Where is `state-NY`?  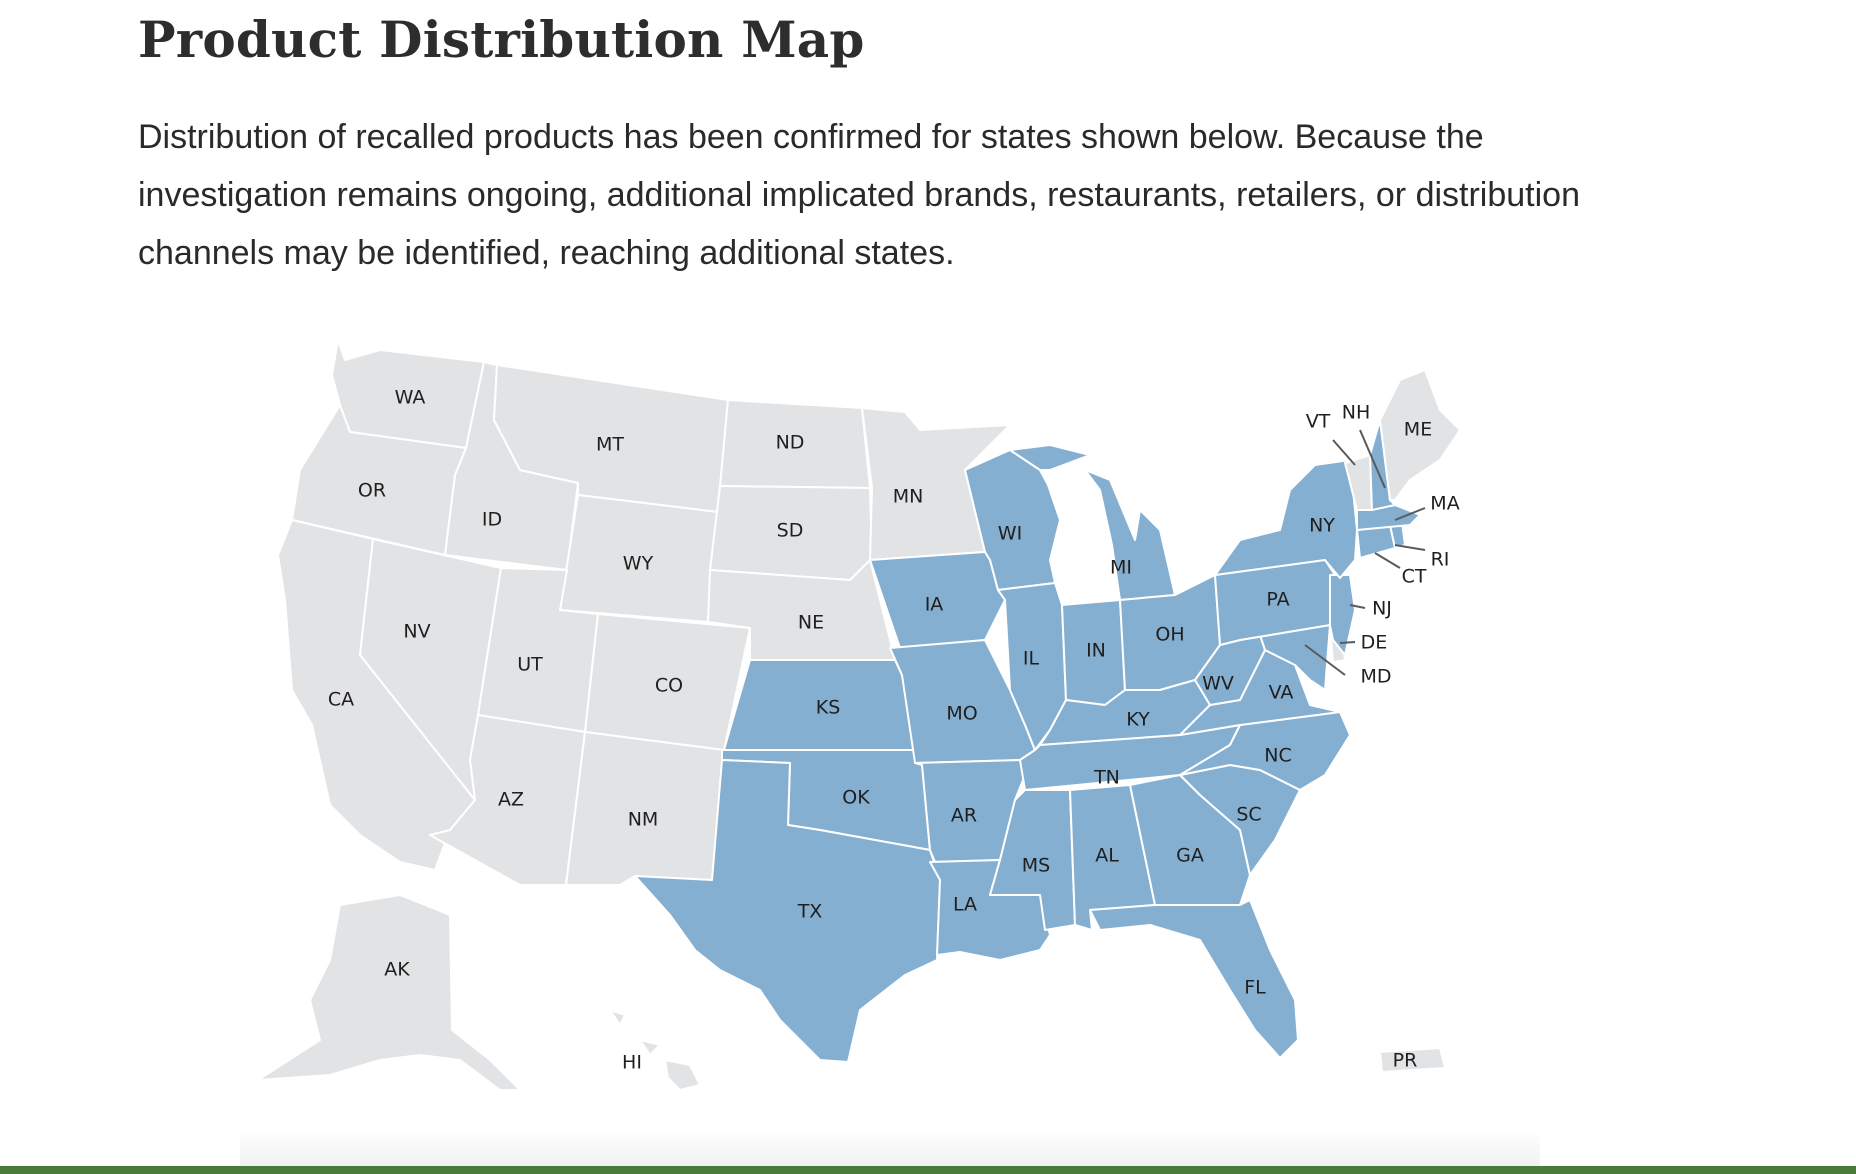 state-NY is located at coordinates (1286, 519).